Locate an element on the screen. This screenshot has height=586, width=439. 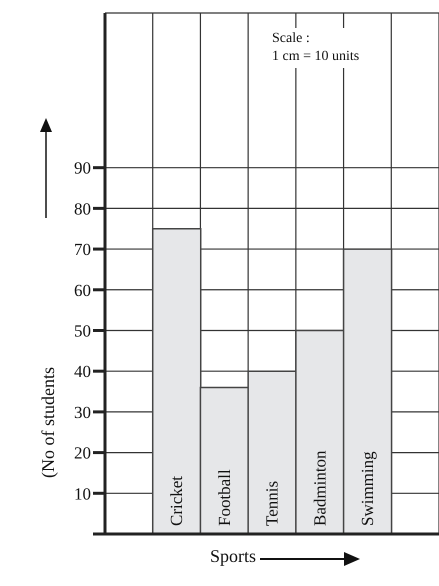
y-tick-label: 90 is located at coordinates (82, 168).